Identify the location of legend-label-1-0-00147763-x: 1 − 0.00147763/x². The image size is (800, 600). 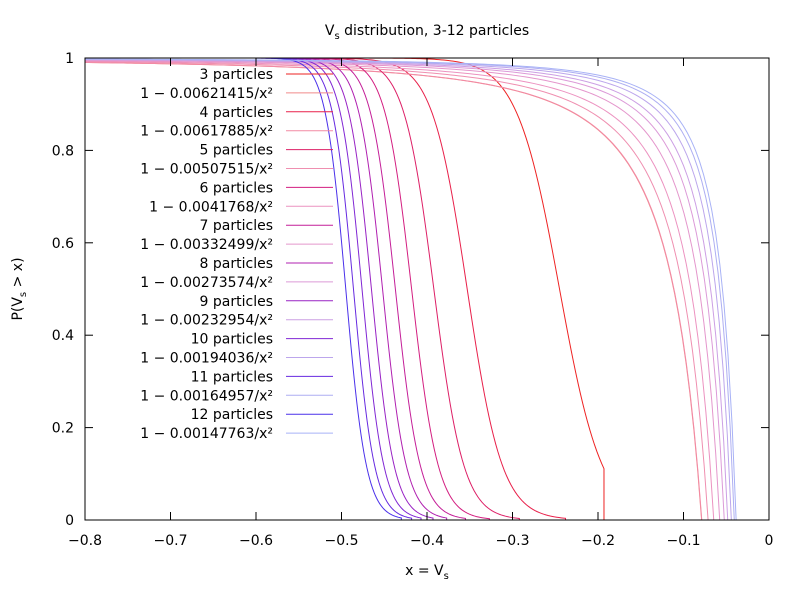
(206, 434).